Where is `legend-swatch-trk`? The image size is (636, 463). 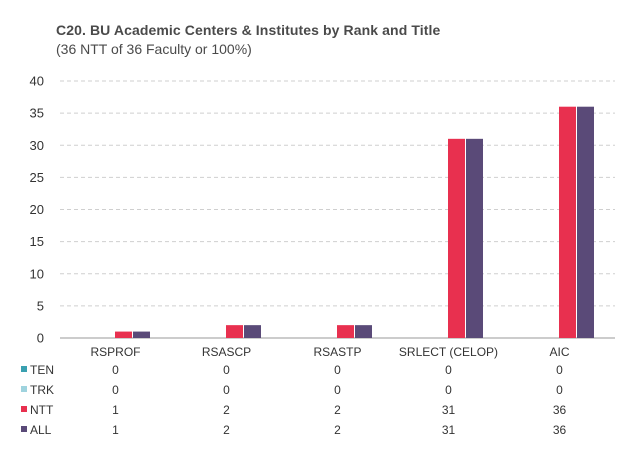 legend-swatch-trk is located at coordinates (24, 389).